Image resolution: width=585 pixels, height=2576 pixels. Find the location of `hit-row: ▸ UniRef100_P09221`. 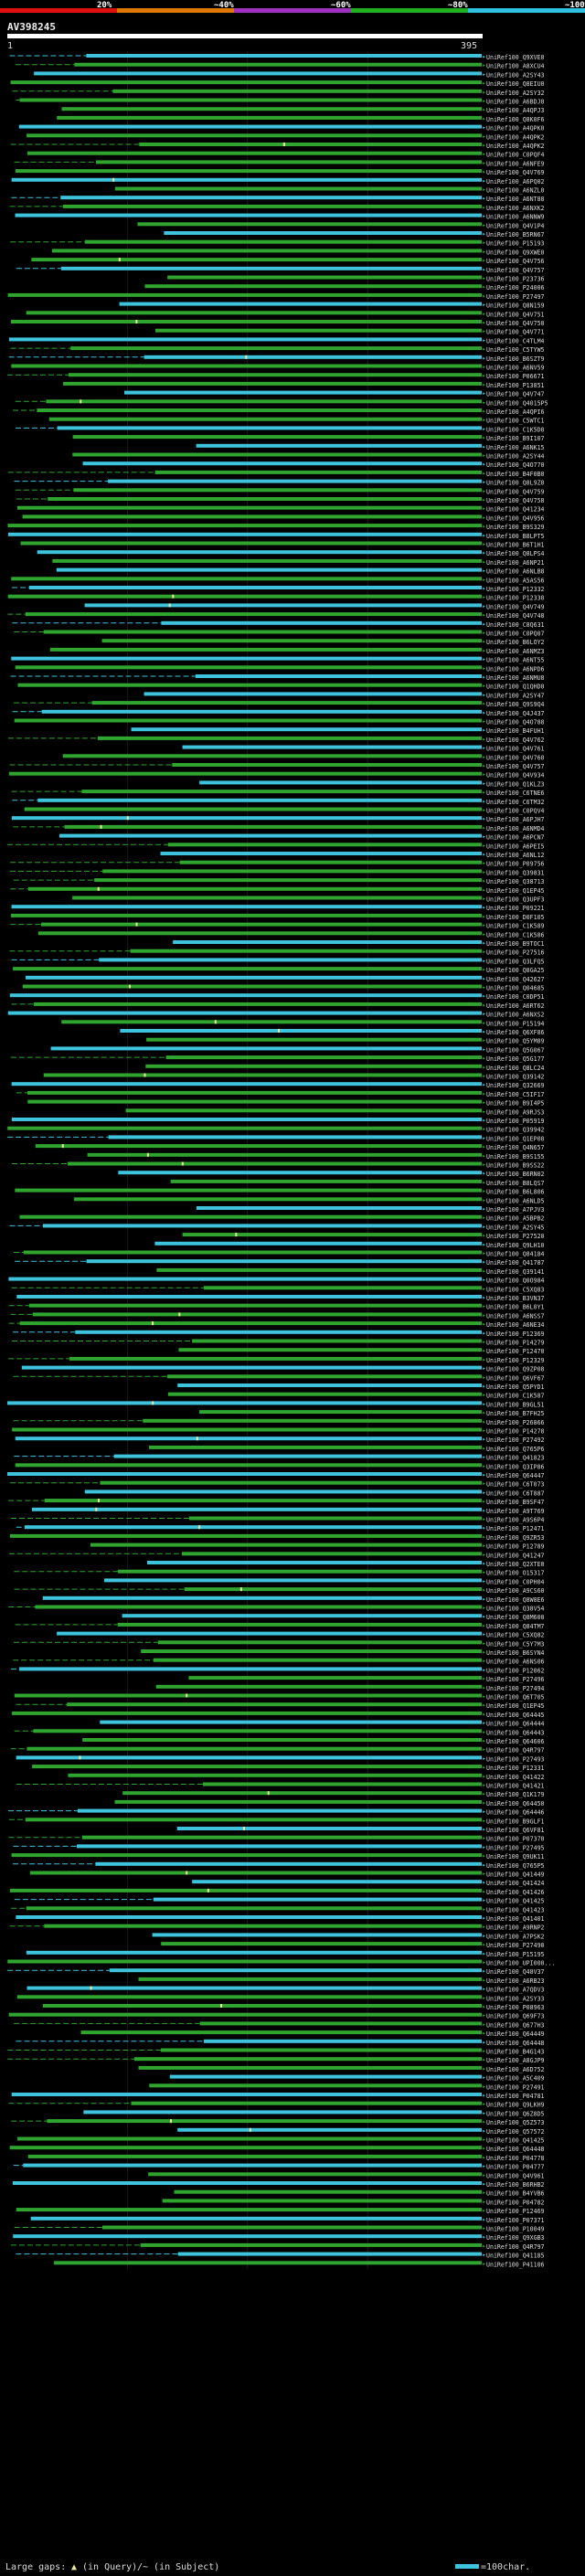

hit-row: ▸ UniRef100_P09221 is located at coordinates (278, 908).